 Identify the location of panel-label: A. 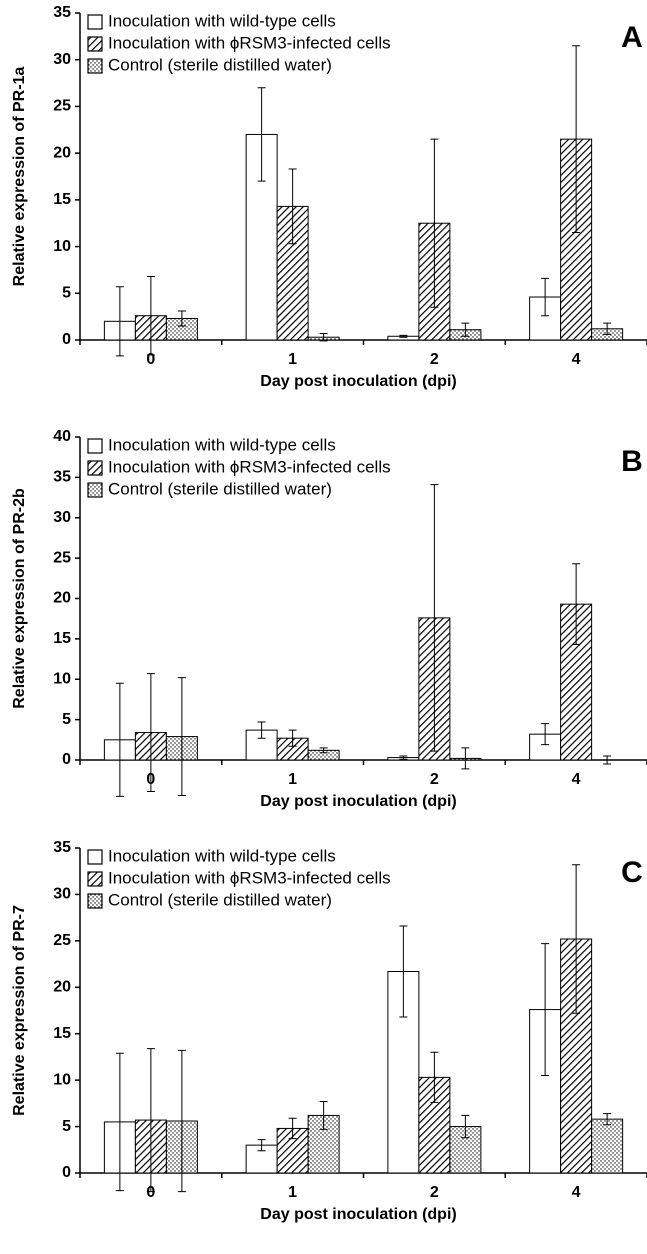
(632, 37).